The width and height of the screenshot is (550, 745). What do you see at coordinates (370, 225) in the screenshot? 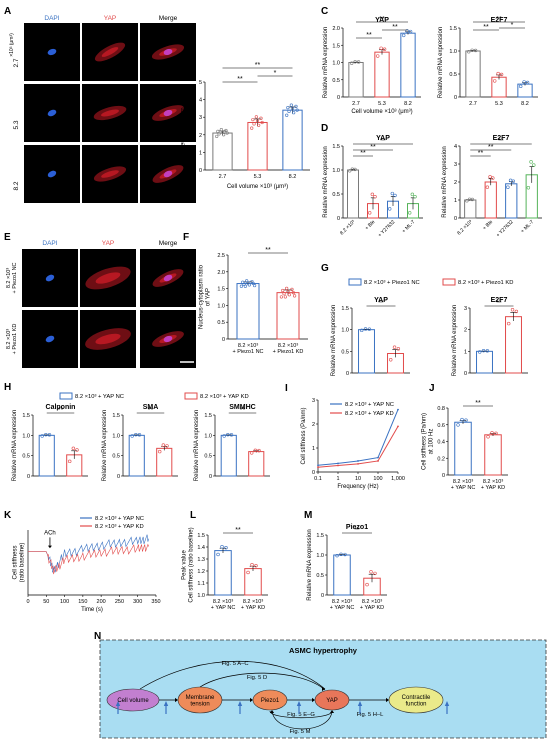
I see `x-tick-label: + Ble` at bounding box center [370, 225].